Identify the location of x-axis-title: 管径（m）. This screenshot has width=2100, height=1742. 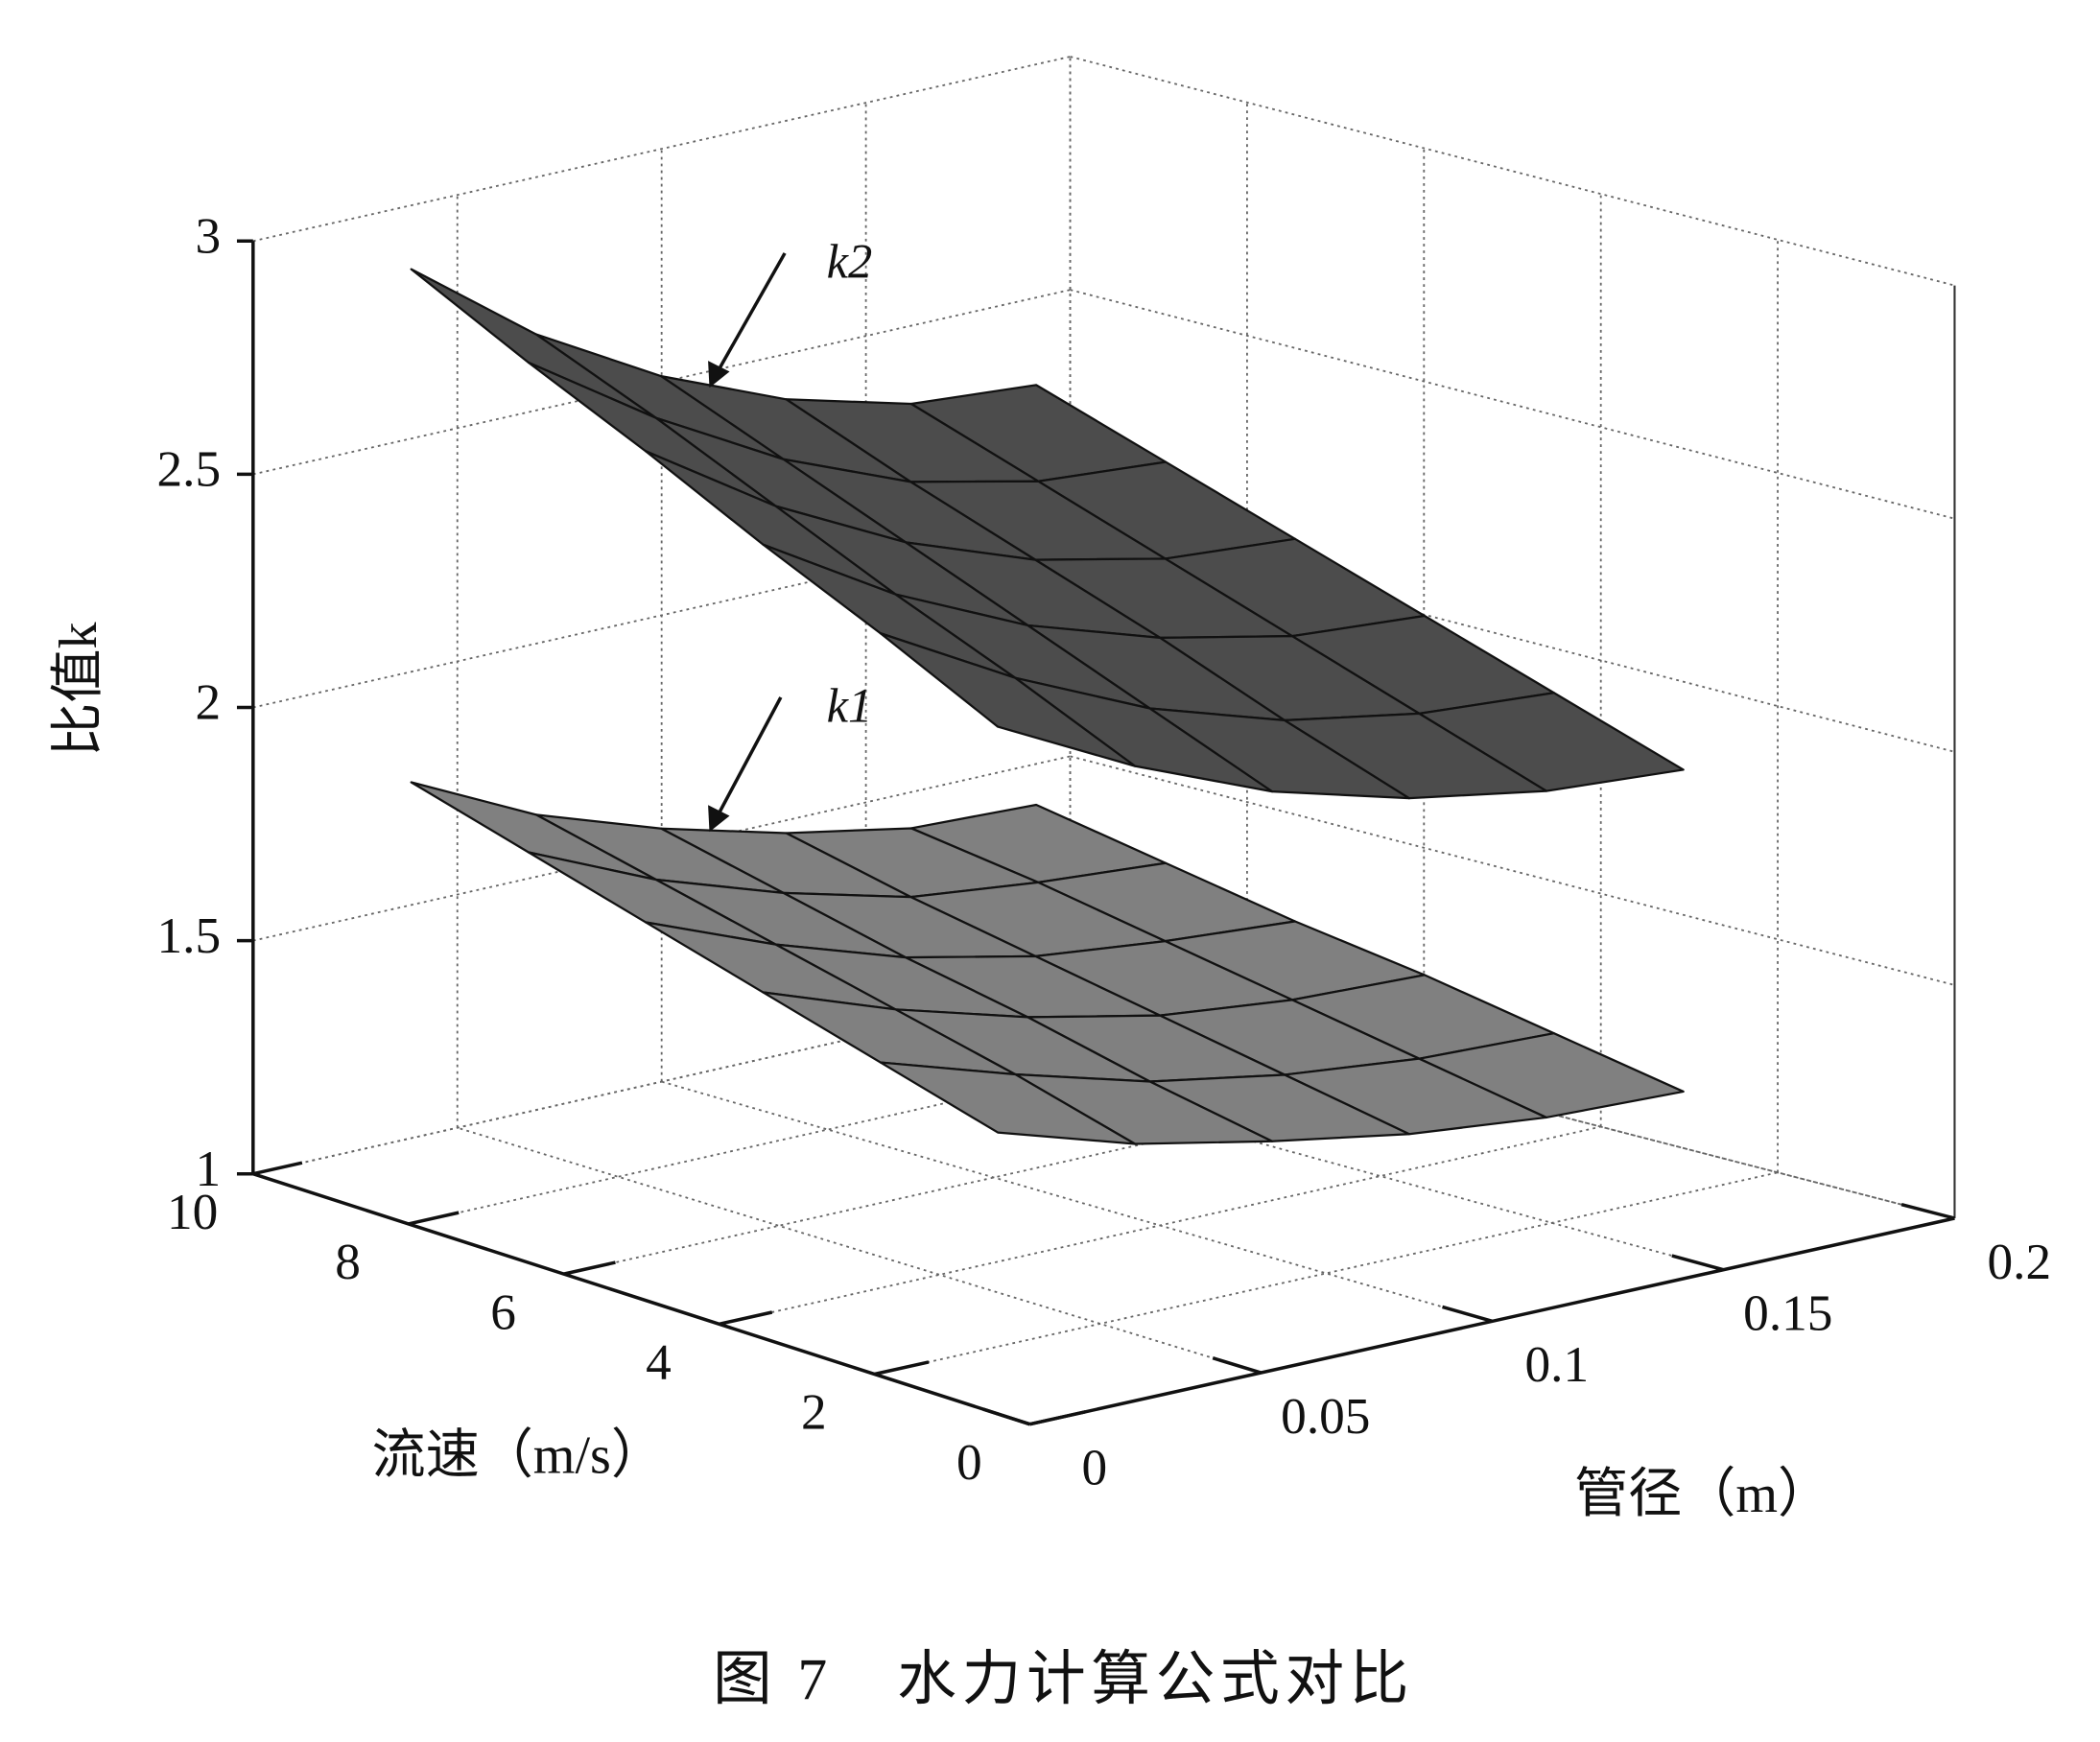
(1702, 1494).